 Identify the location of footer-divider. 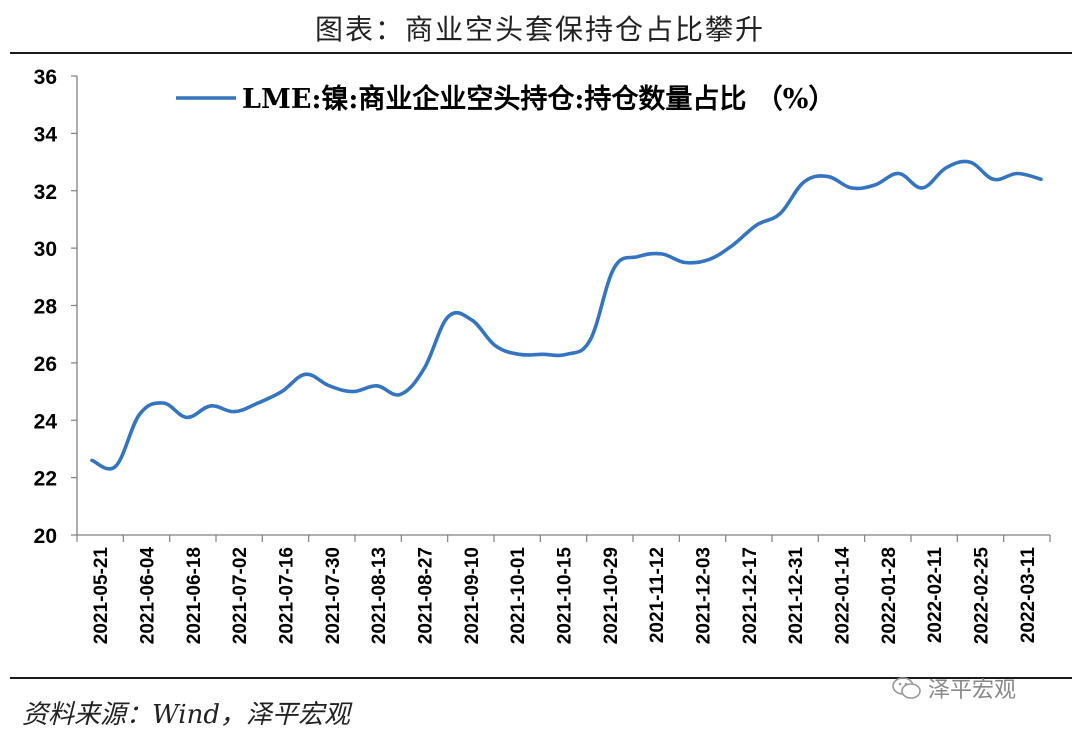
(541, 678).